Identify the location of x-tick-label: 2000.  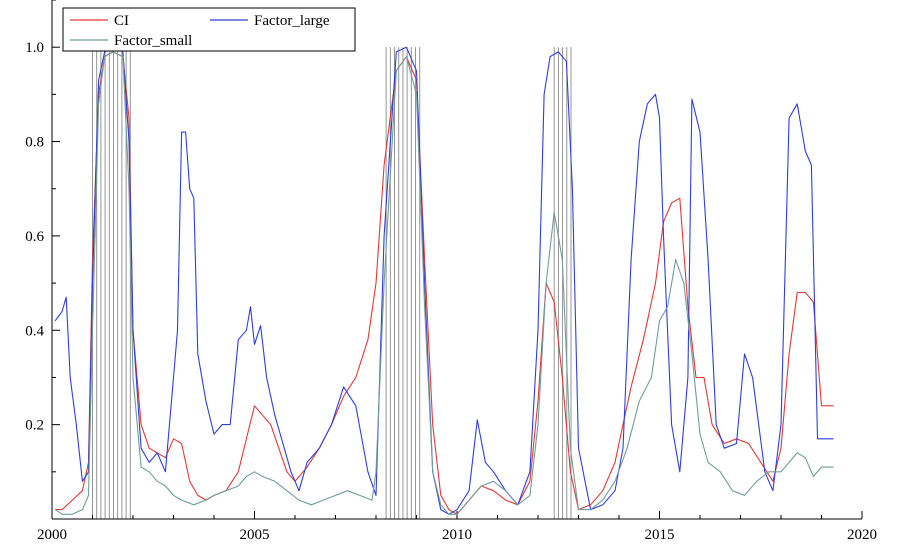
(52, 535).